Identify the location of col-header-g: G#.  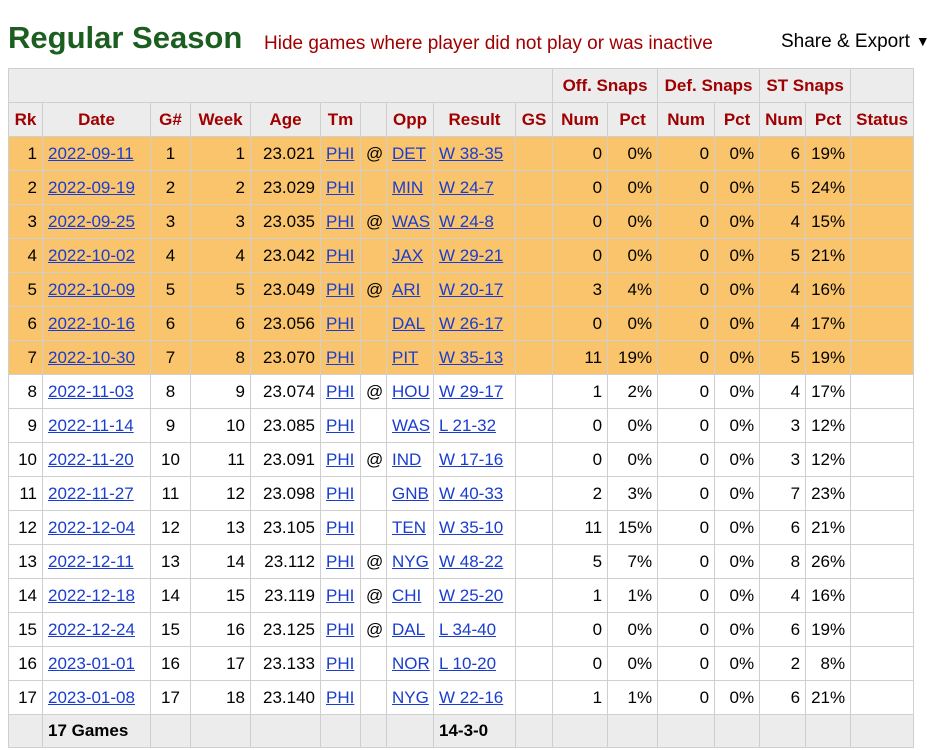
(170, 119).